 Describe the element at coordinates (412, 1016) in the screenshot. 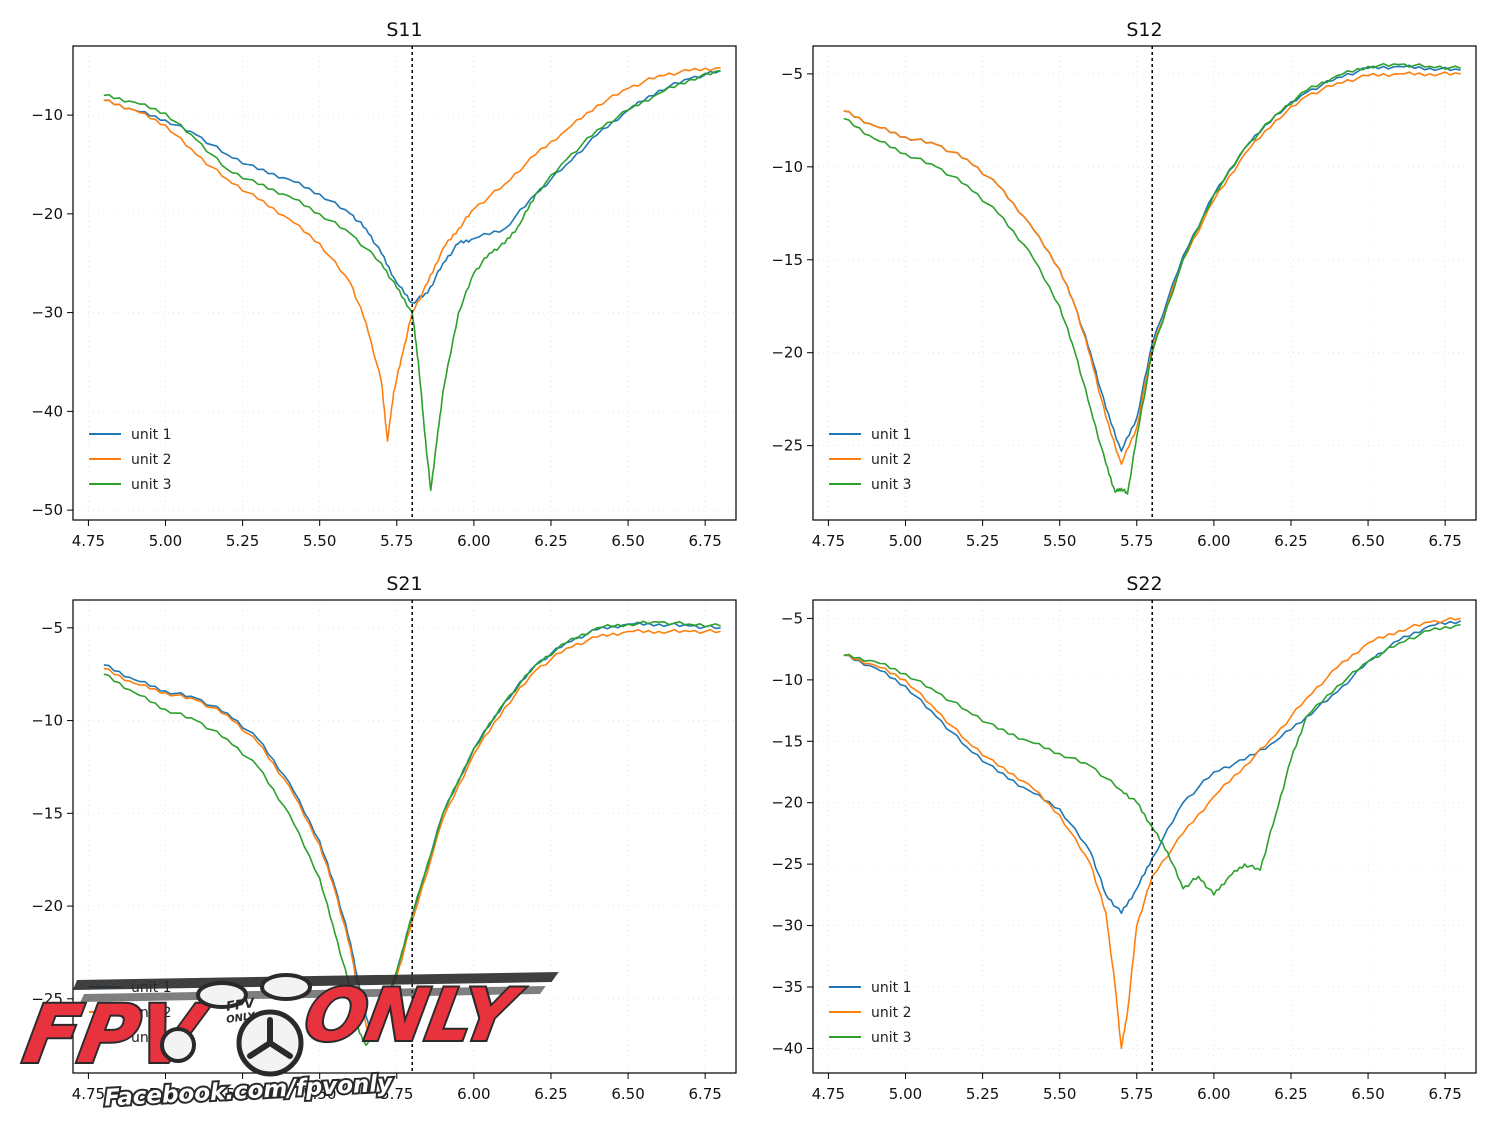

I see `watermark-brand-right: ONLY` at that location.